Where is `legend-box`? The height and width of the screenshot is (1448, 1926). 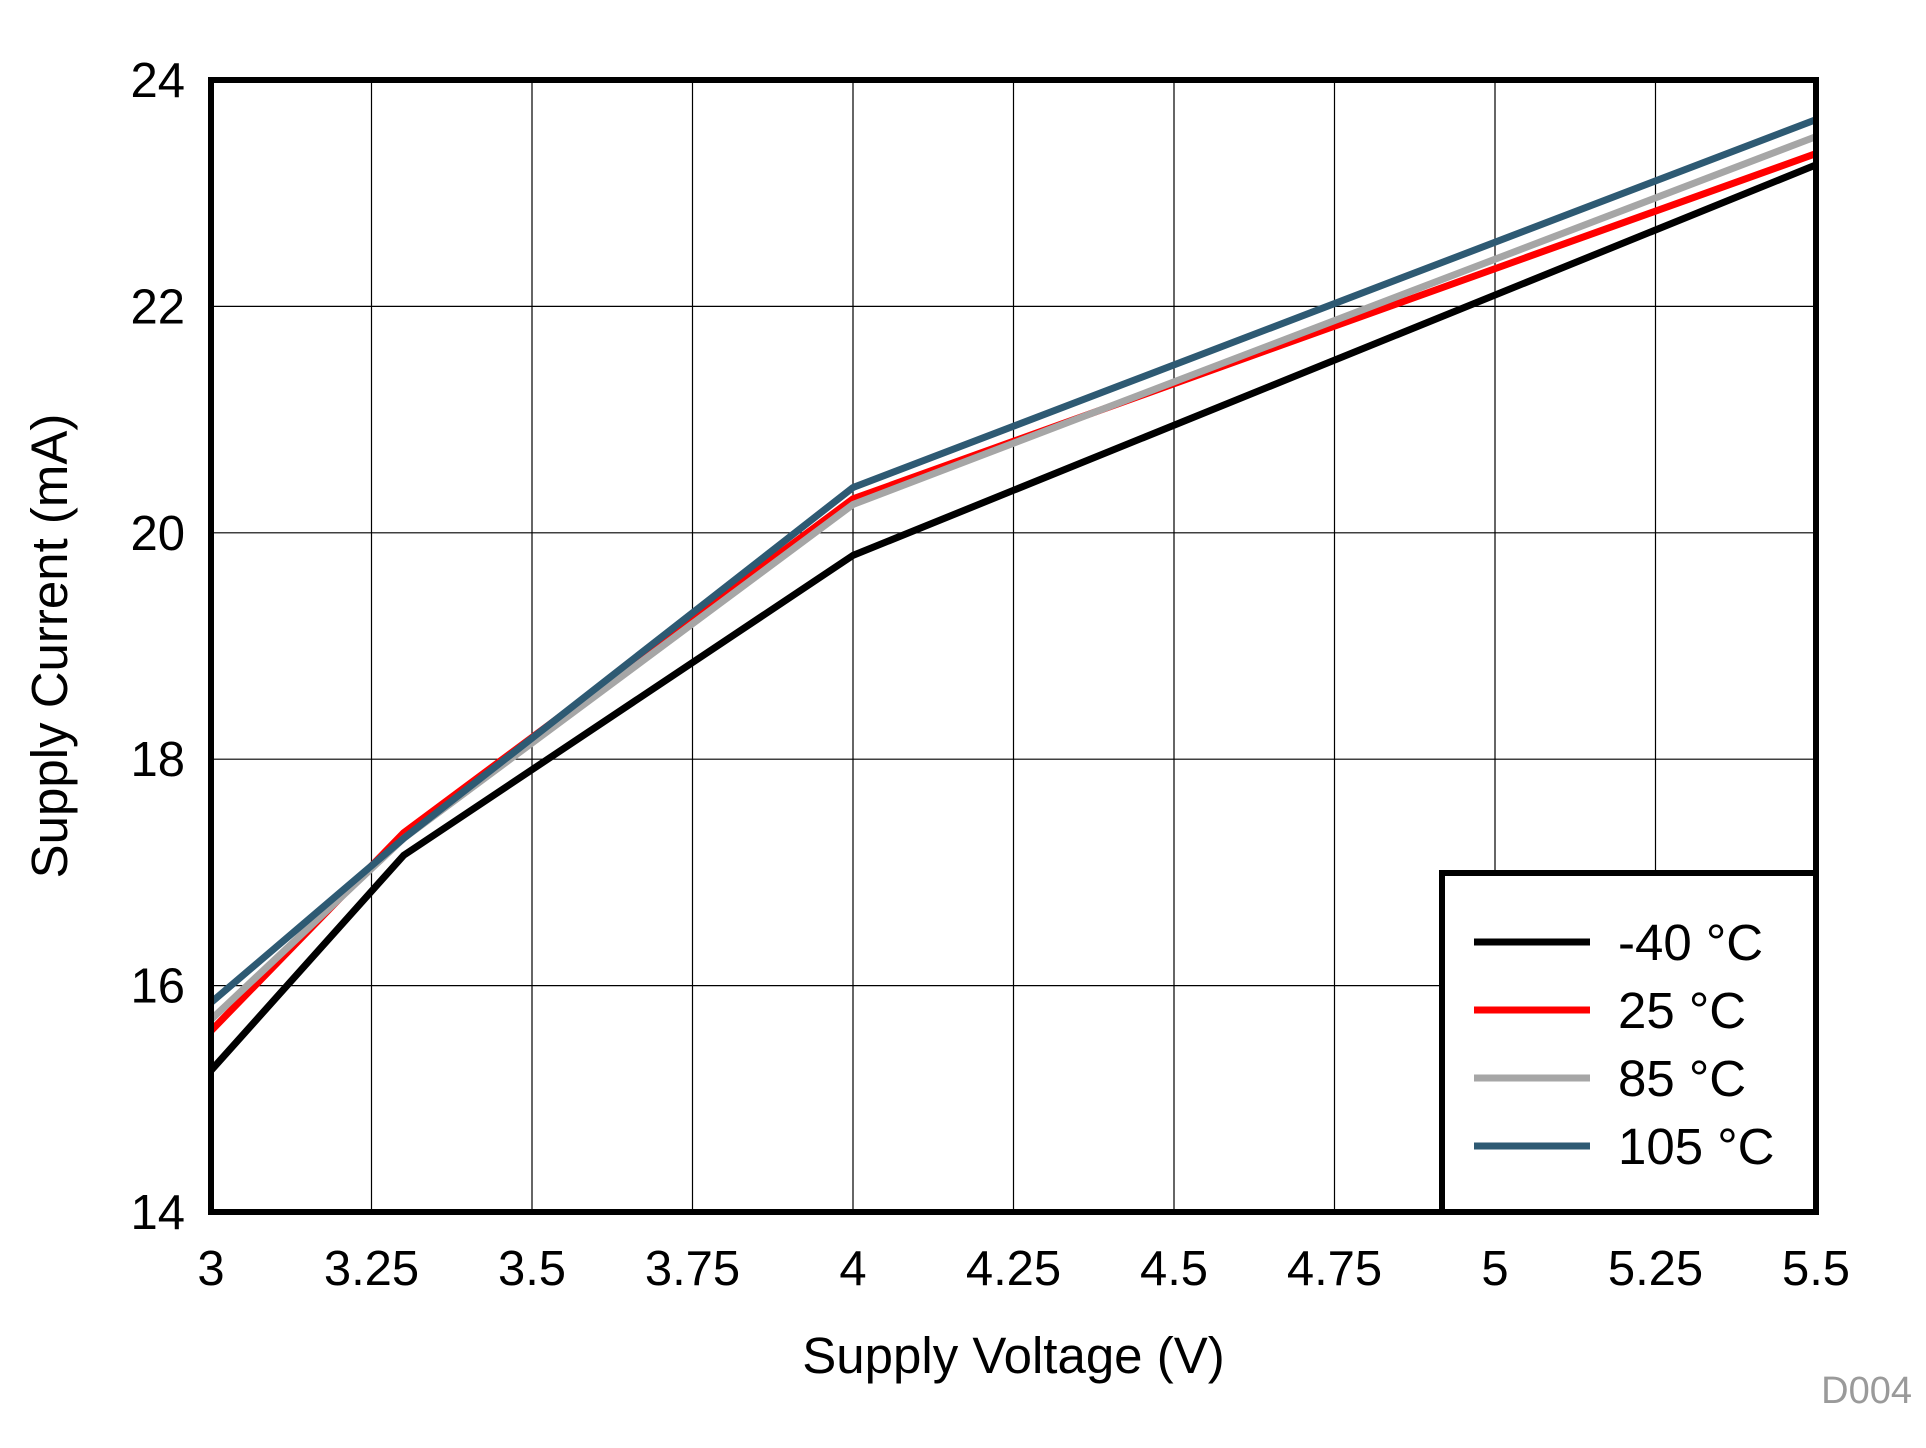
legend-box is located at coordinates (1629, 1042).